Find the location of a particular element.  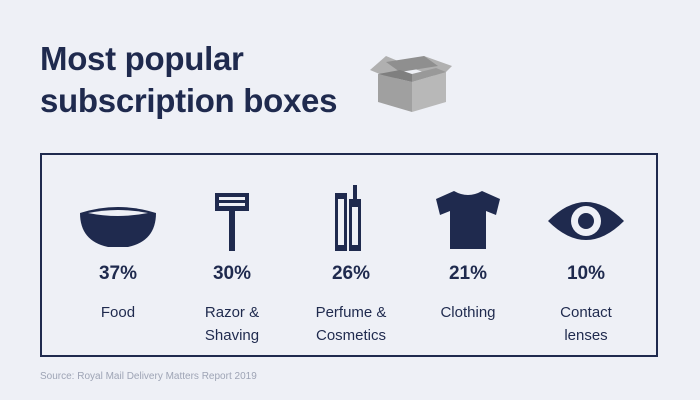

eye-icon is located at coordinates (586, 220).